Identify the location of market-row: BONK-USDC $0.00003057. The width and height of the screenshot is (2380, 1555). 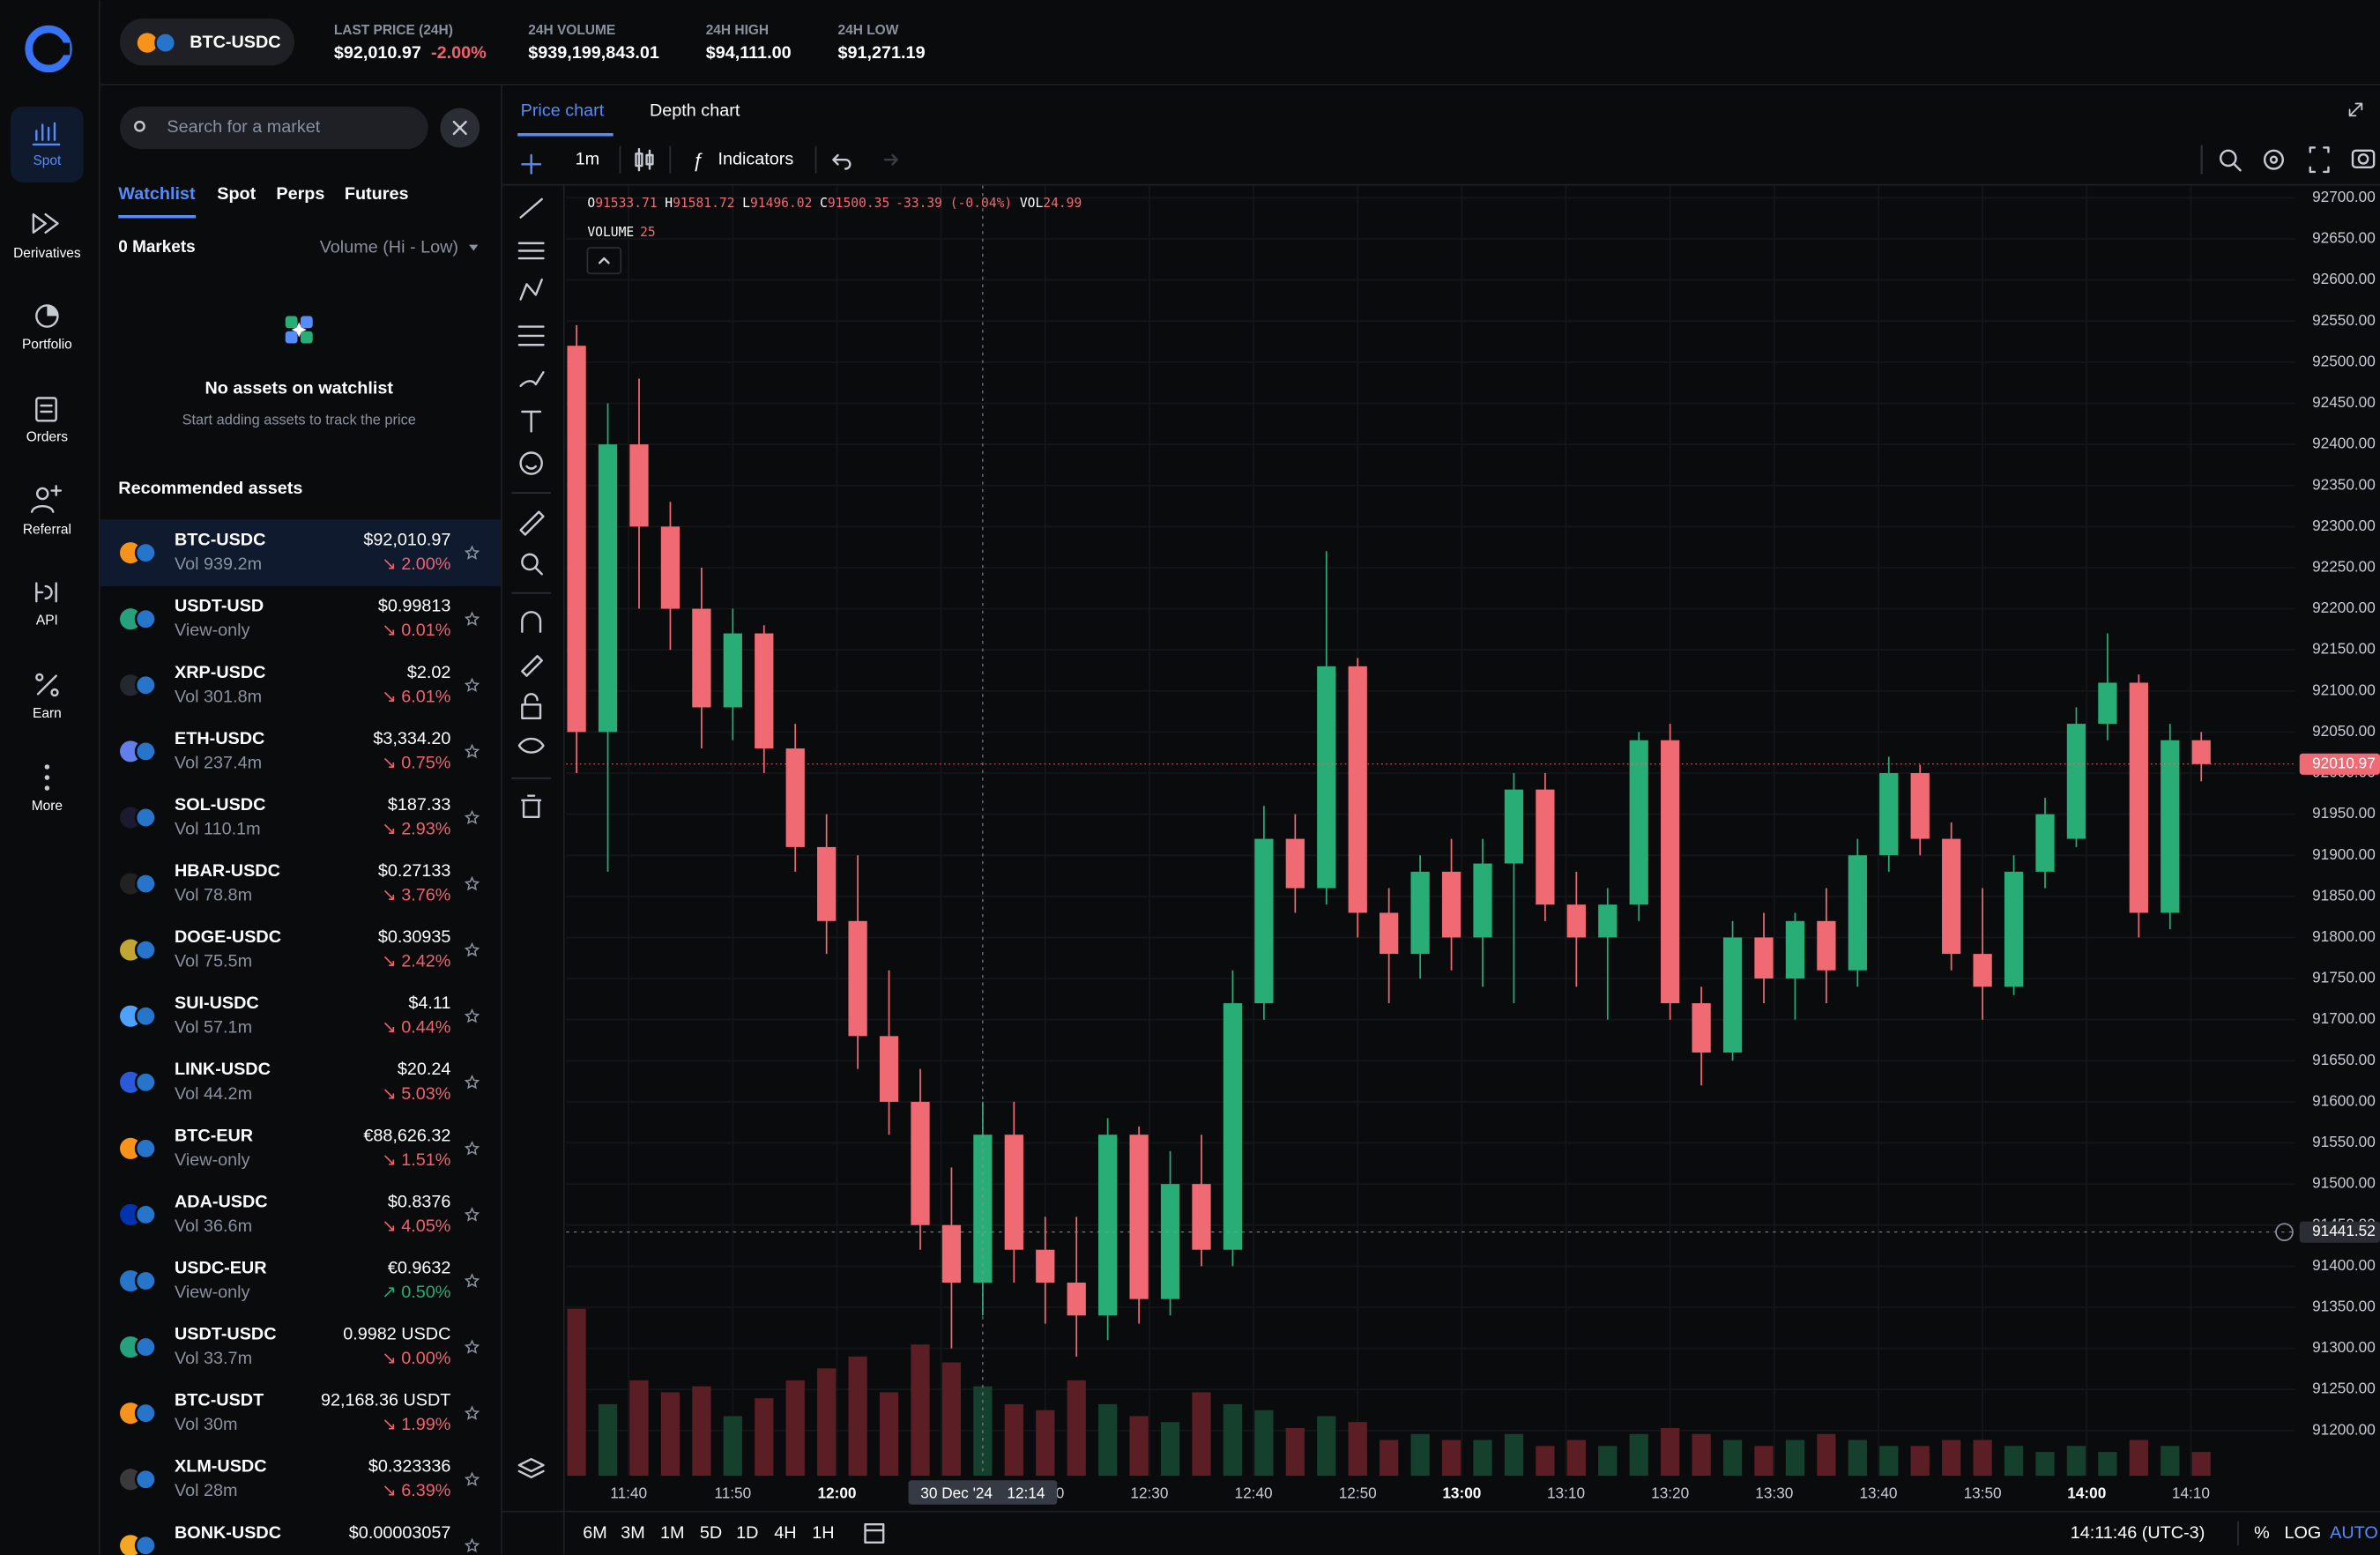
(300, 1539).